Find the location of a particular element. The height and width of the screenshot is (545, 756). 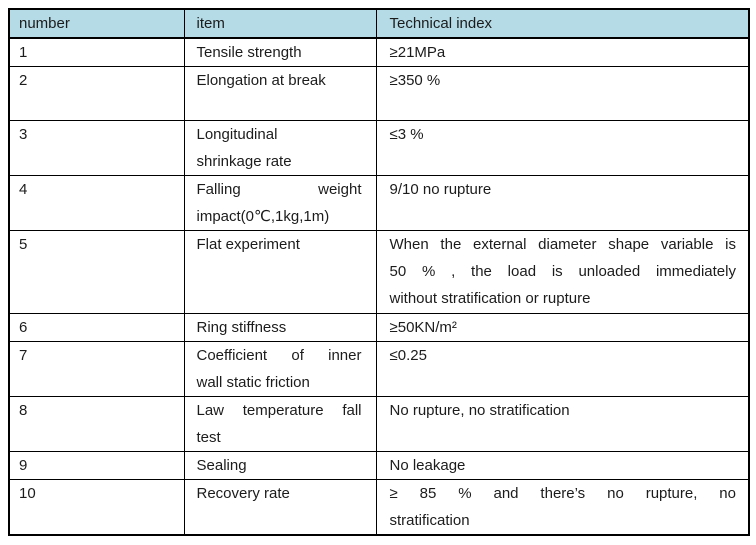

cell-line: Longitudinal is located at coordinates (237, 134).